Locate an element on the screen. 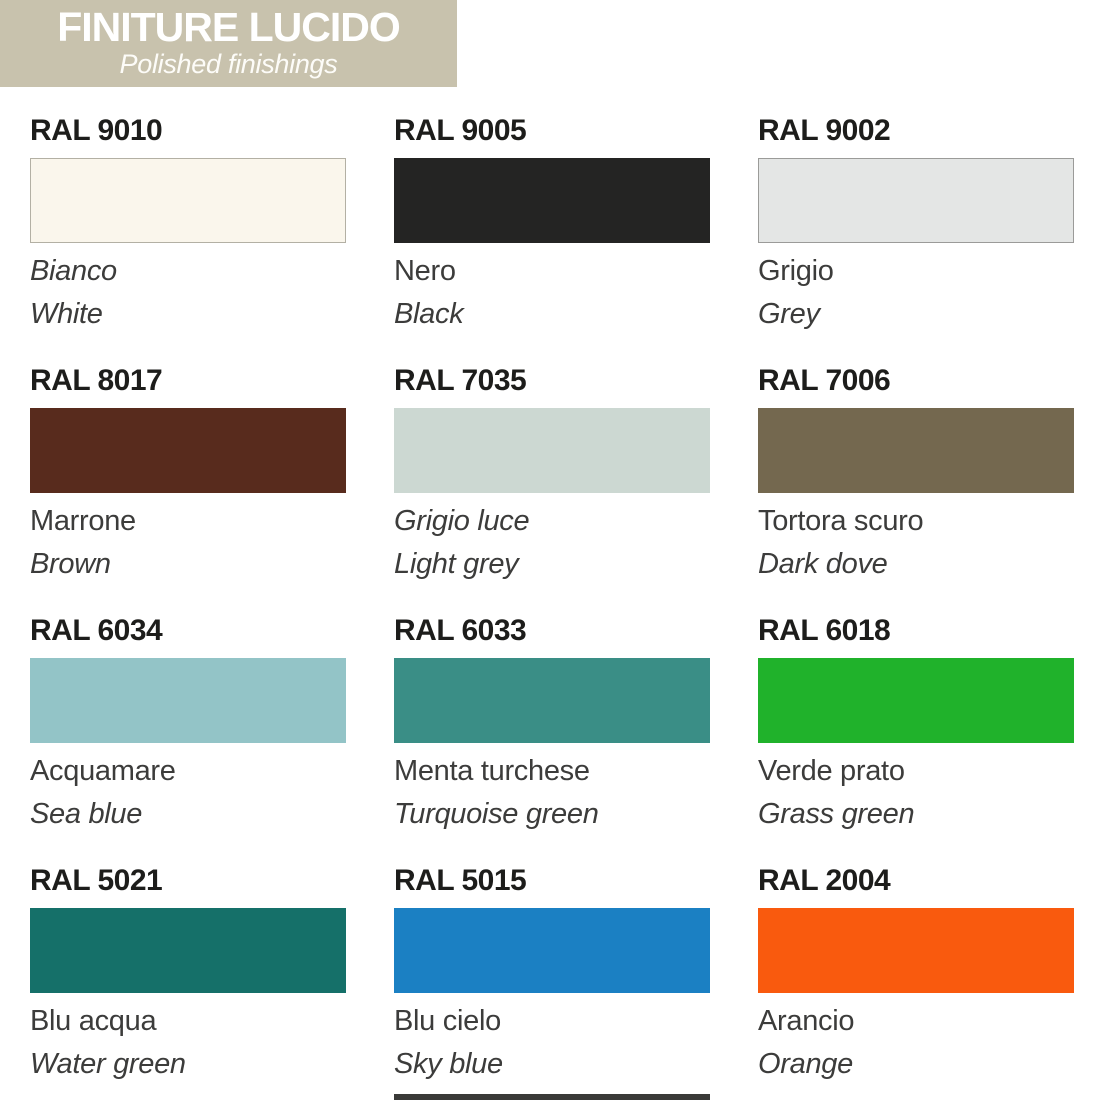  cropped-next-swatch-sliver is located at coordinates (552, 1097).